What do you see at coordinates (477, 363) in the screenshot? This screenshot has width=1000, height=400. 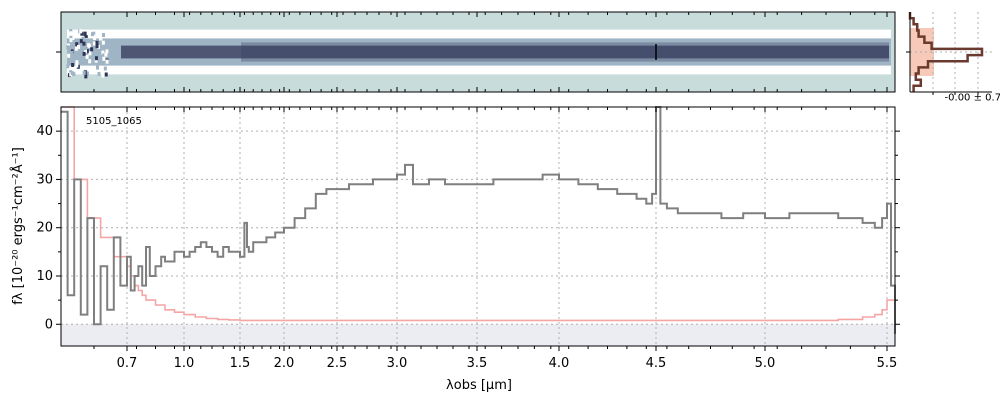 I see `x-tick-label: 3.5` at bounding box center [477, 363].